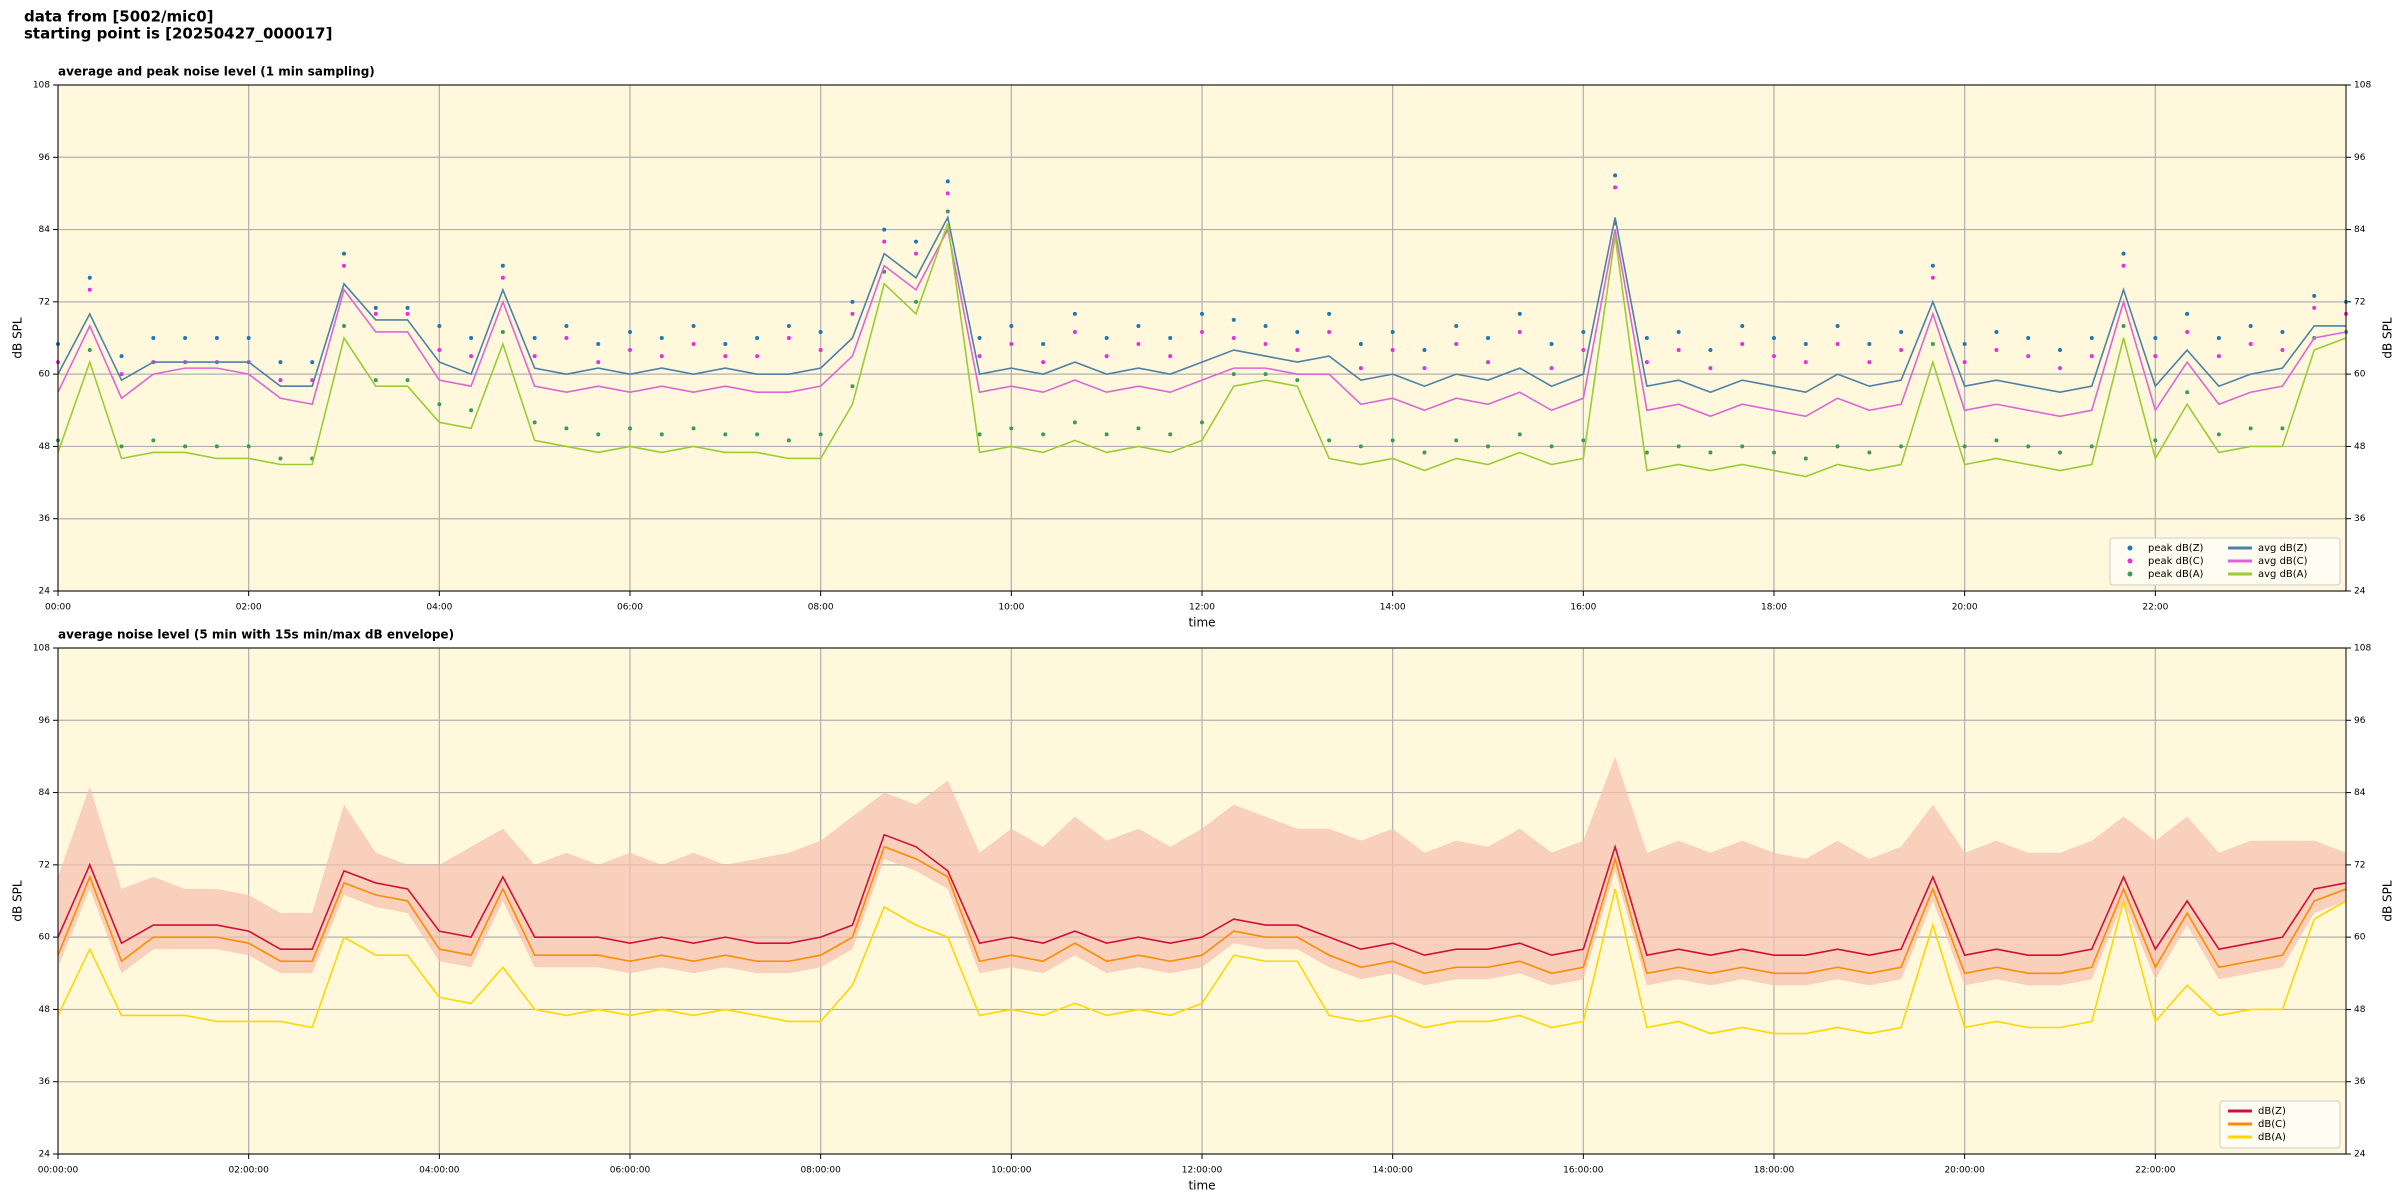 The width and height of the screenshot is (2400, 1200). What do you see at coordinates (2272, 1137) in the screenshot?
I see `legend-label: dB(A)` at bounding box center [2272, 1137].